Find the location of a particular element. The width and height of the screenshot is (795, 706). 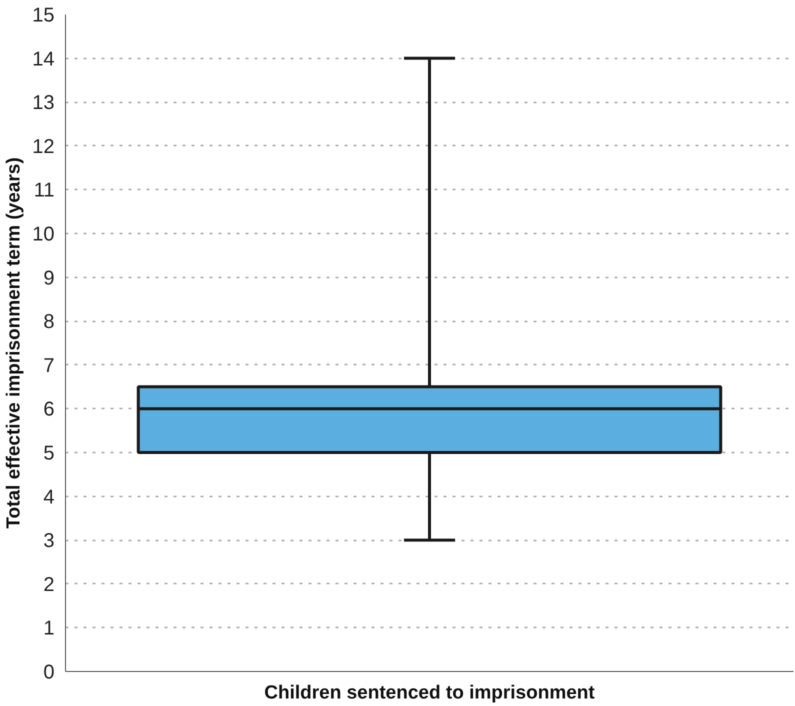

y-tick-label: 1 is located at coordinates (48, 629).